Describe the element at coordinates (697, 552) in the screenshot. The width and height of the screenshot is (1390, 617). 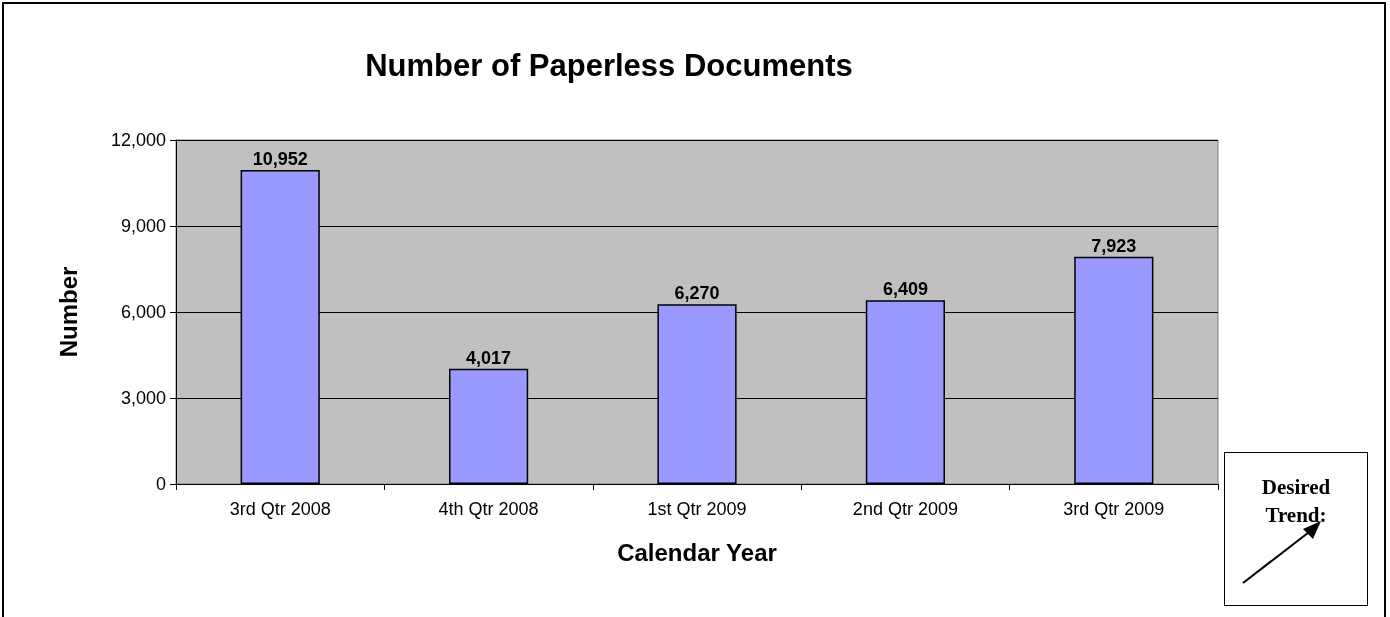
I see `x-axis-title: Calendar Year` at that location.